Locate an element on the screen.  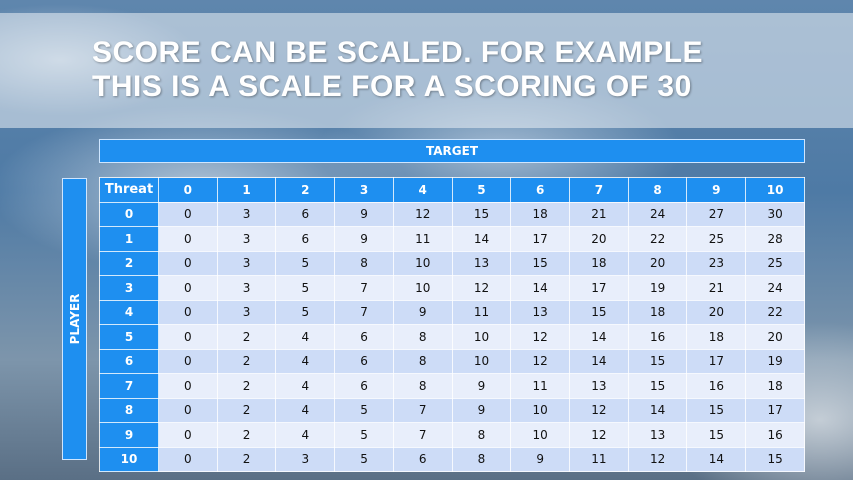
title-line-1: SCORE CAN BE SCALED. FOR EXAMPLE is located at coordinates (398, 52).